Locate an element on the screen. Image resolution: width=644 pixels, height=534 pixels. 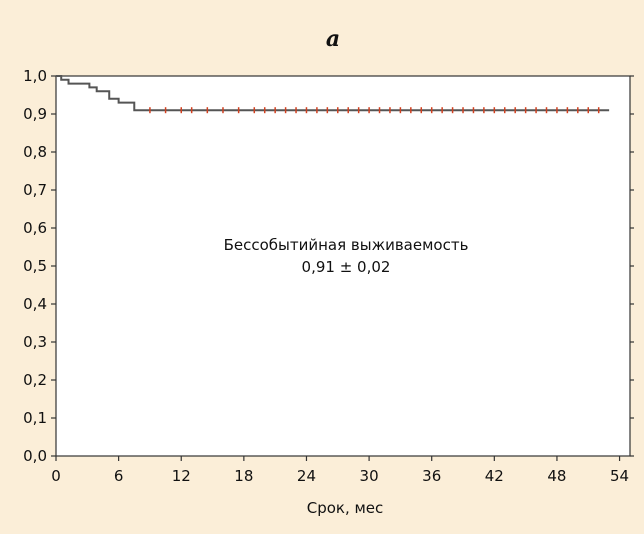
y-tick-label: 0,2 is located at coordinates (35, 380).